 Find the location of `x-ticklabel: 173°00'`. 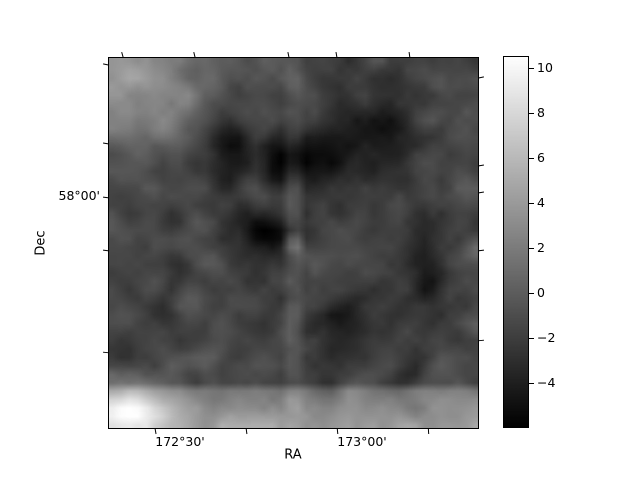

x-ticklabel: 173°00' is located at coordinates (362, 441).